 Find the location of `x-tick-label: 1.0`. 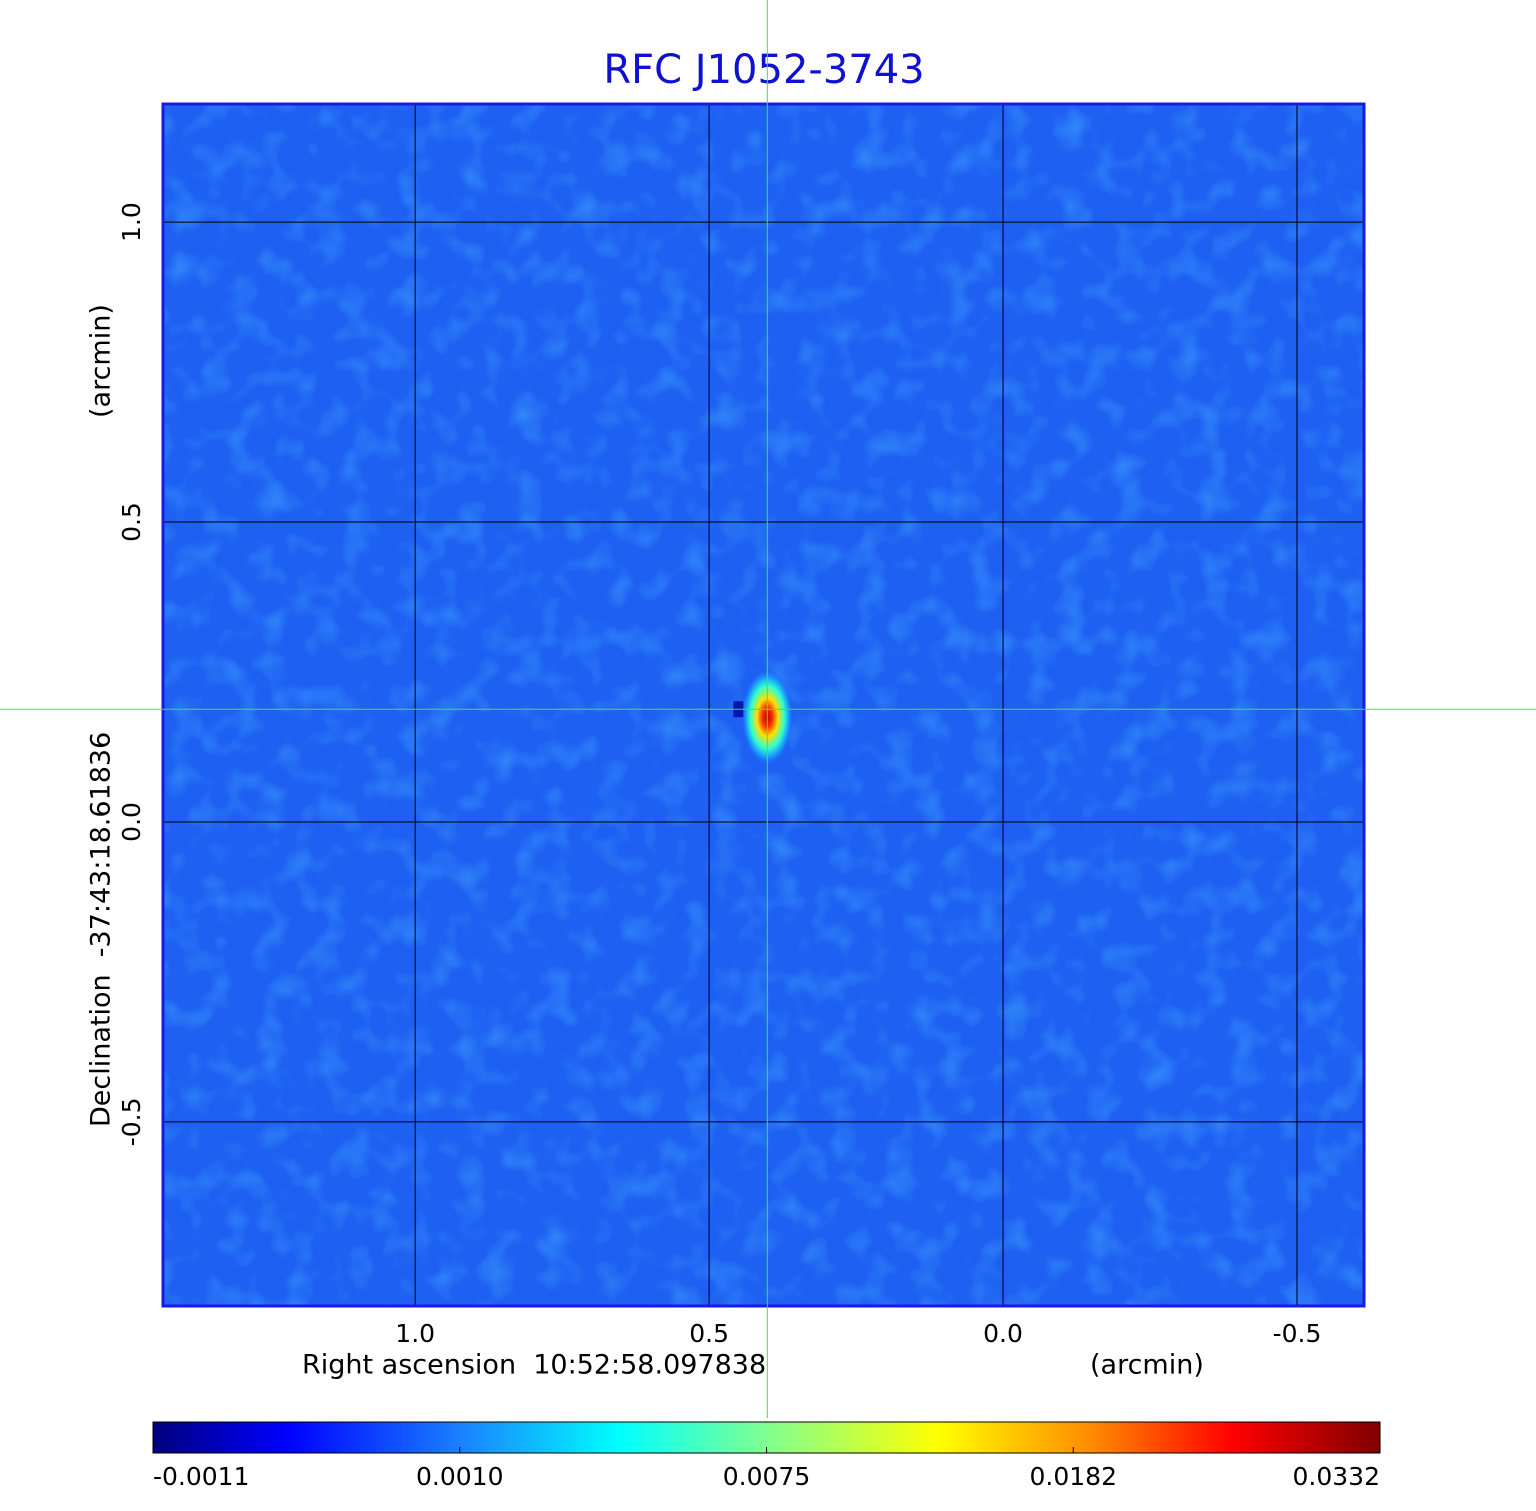

x-tick-label: 1.0 is located at coordinates (415, 1333).